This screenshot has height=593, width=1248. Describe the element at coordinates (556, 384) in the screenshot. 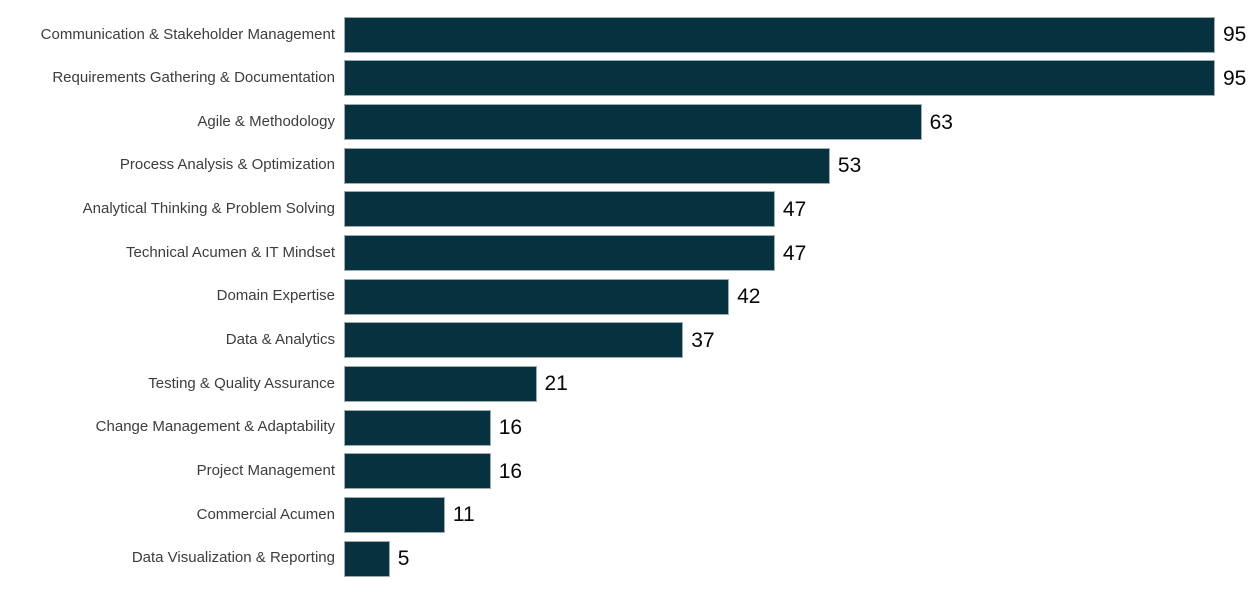

I see `value-label: 21` at that location.